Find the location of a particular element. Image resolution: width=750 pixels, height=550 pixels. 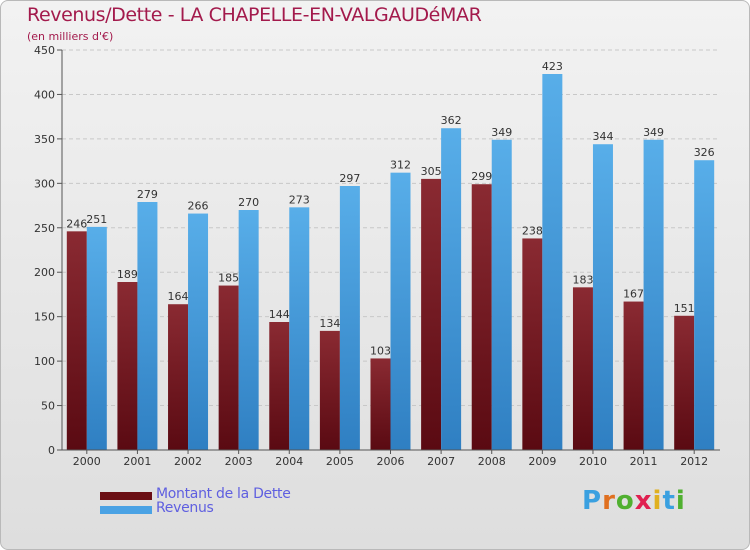

data-label-dette: 299 is located at coordinates (481, 176).